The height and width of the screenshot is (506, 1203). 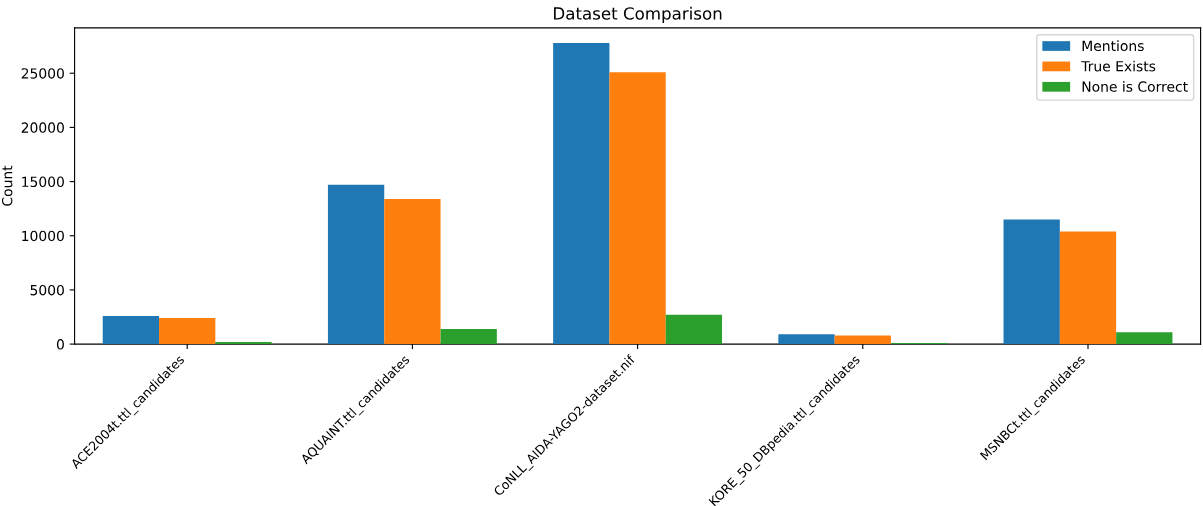 What do you see at coordinates (60, 344) in the screenshot?
I see `y-tick-label: 0` at bounding box center [60, 344].